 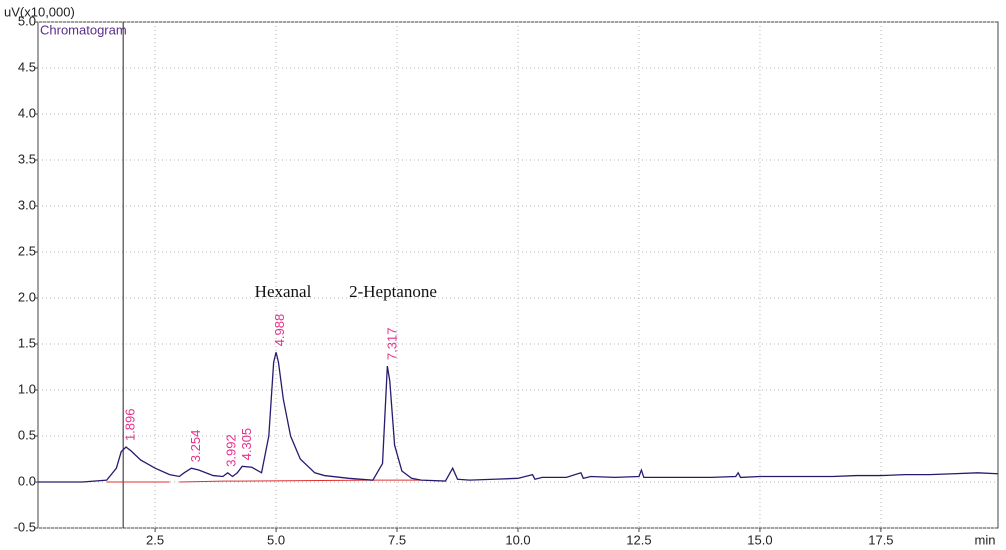 What do you see at coordinates (246, 444) in the screenshot?
I see `peak-label: 4.305` at bounding box center [246, 444].